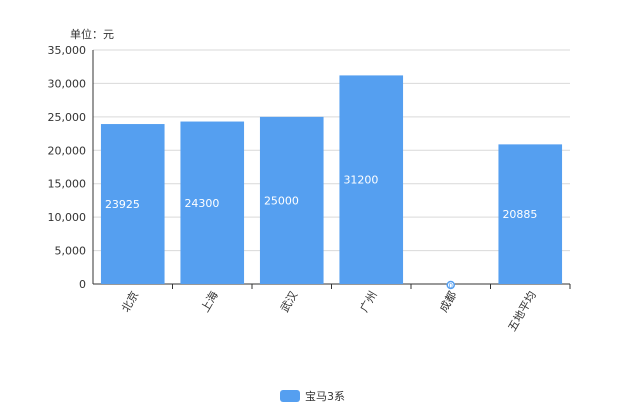  I want to click on y-tick-label: 25,000, so click(67, 117).